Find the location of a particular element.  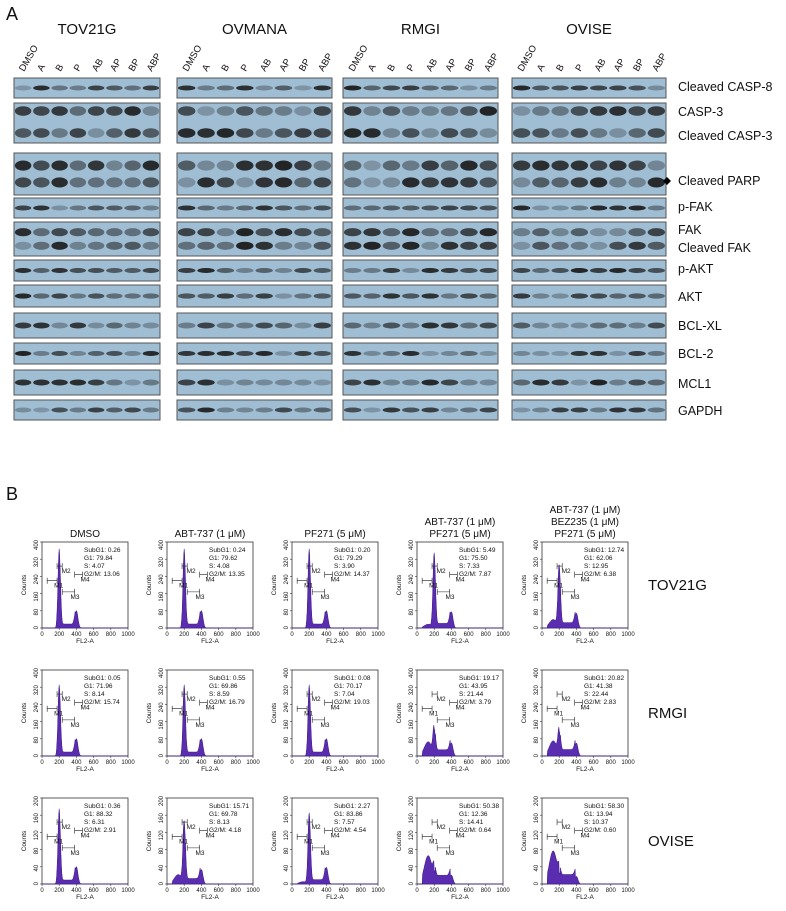

stat-text: G1: 71.96 is located at coordinates (98, 686).